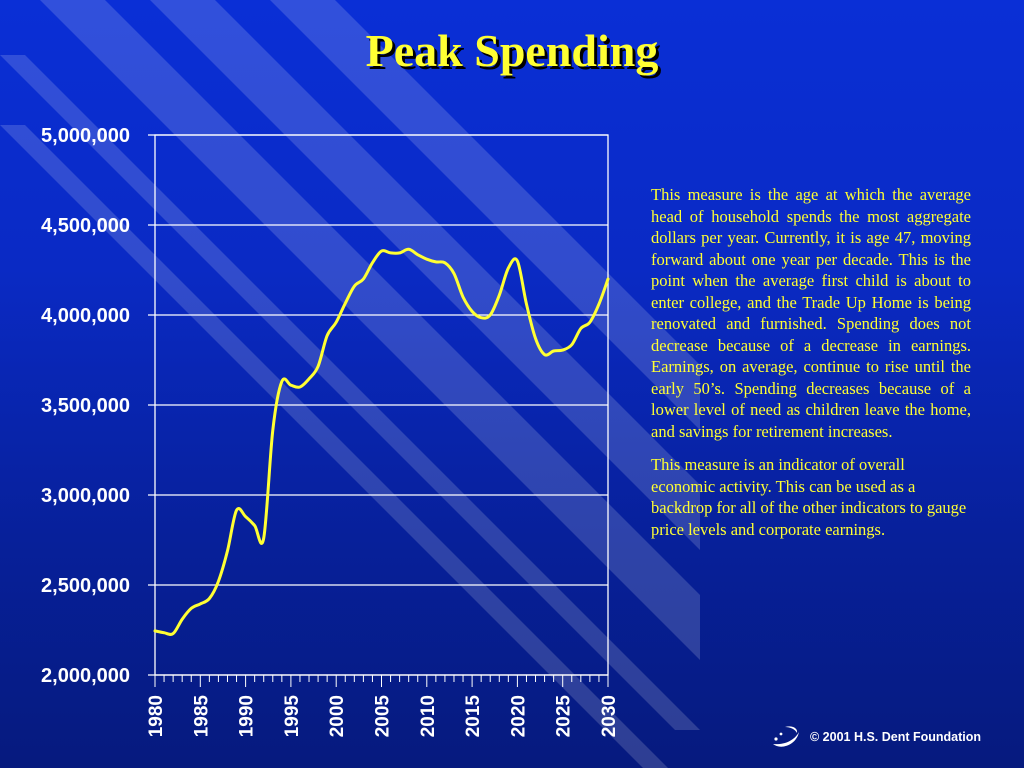 This screenshot has height=768, width=1024. What do you see at coordinates (156, 716) in the screenshot?
I see `x-tick-label: 1980` at bounding box center [156, 716].